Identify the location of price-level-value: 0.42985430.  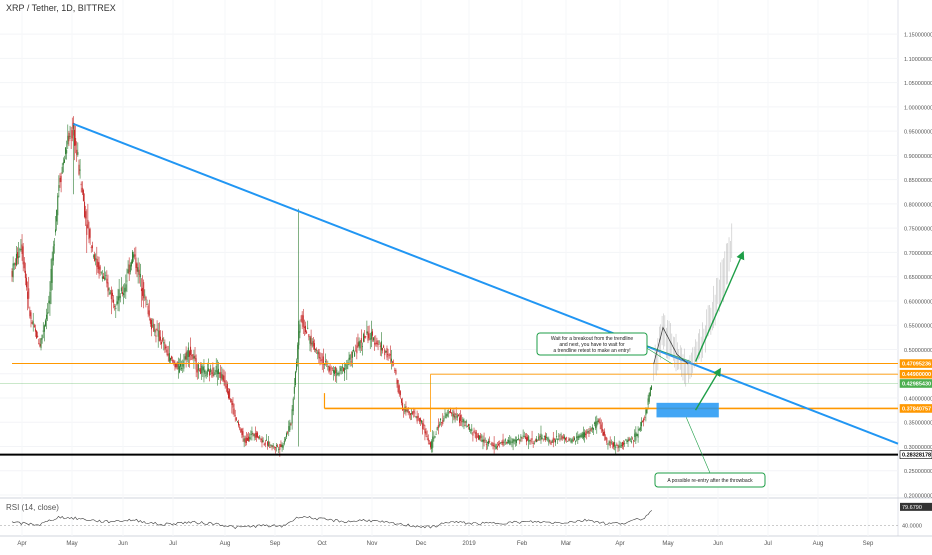
(916, 384).